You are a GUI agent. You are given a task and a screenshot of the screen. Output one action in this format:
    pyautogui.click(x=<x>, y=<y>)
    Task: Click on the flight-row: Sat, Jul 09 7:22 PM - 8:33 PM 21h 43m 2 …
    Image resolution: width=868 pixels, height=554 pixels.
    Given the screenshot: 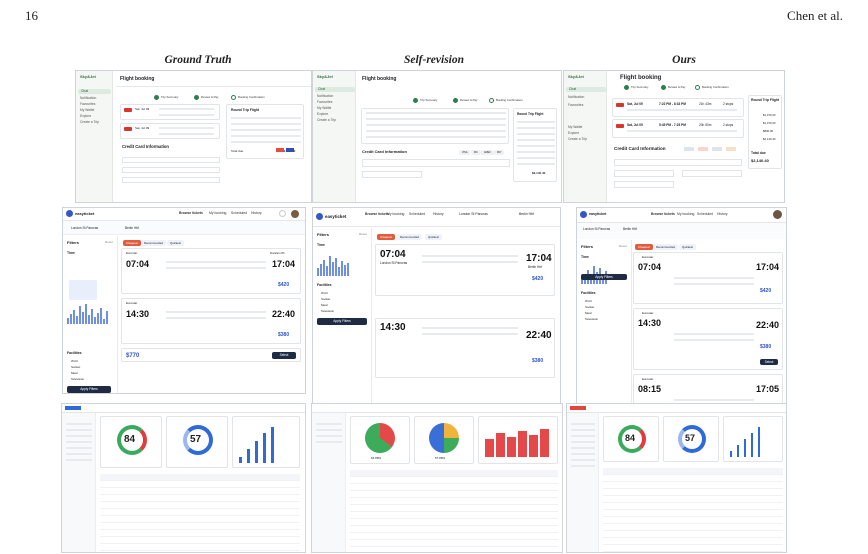 What is the action you would take?
    pyautogui.click(x=678, y=107)
    